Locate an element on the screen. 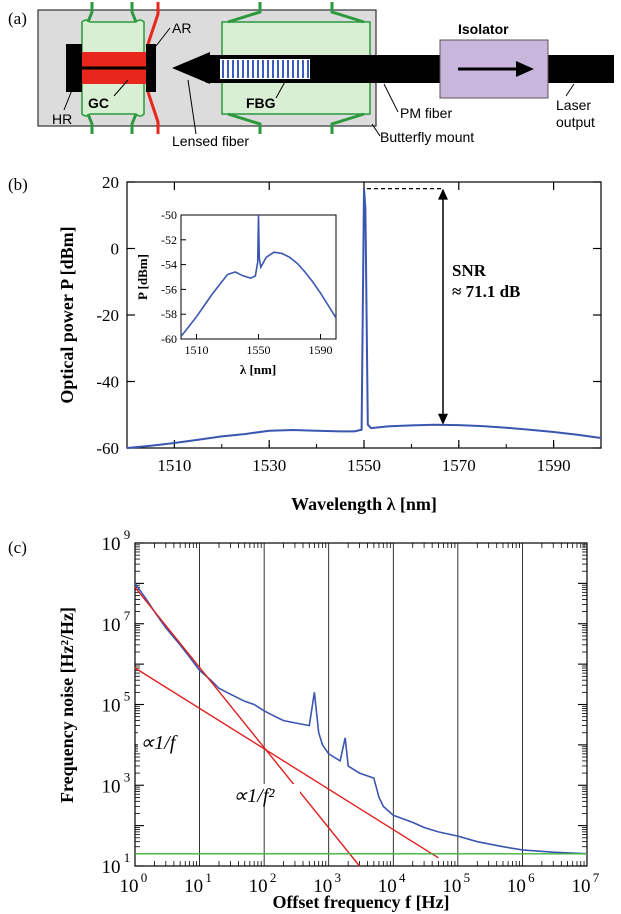 The image size is (621, 914). ar-label: AR is located at coordinates (181, 28).